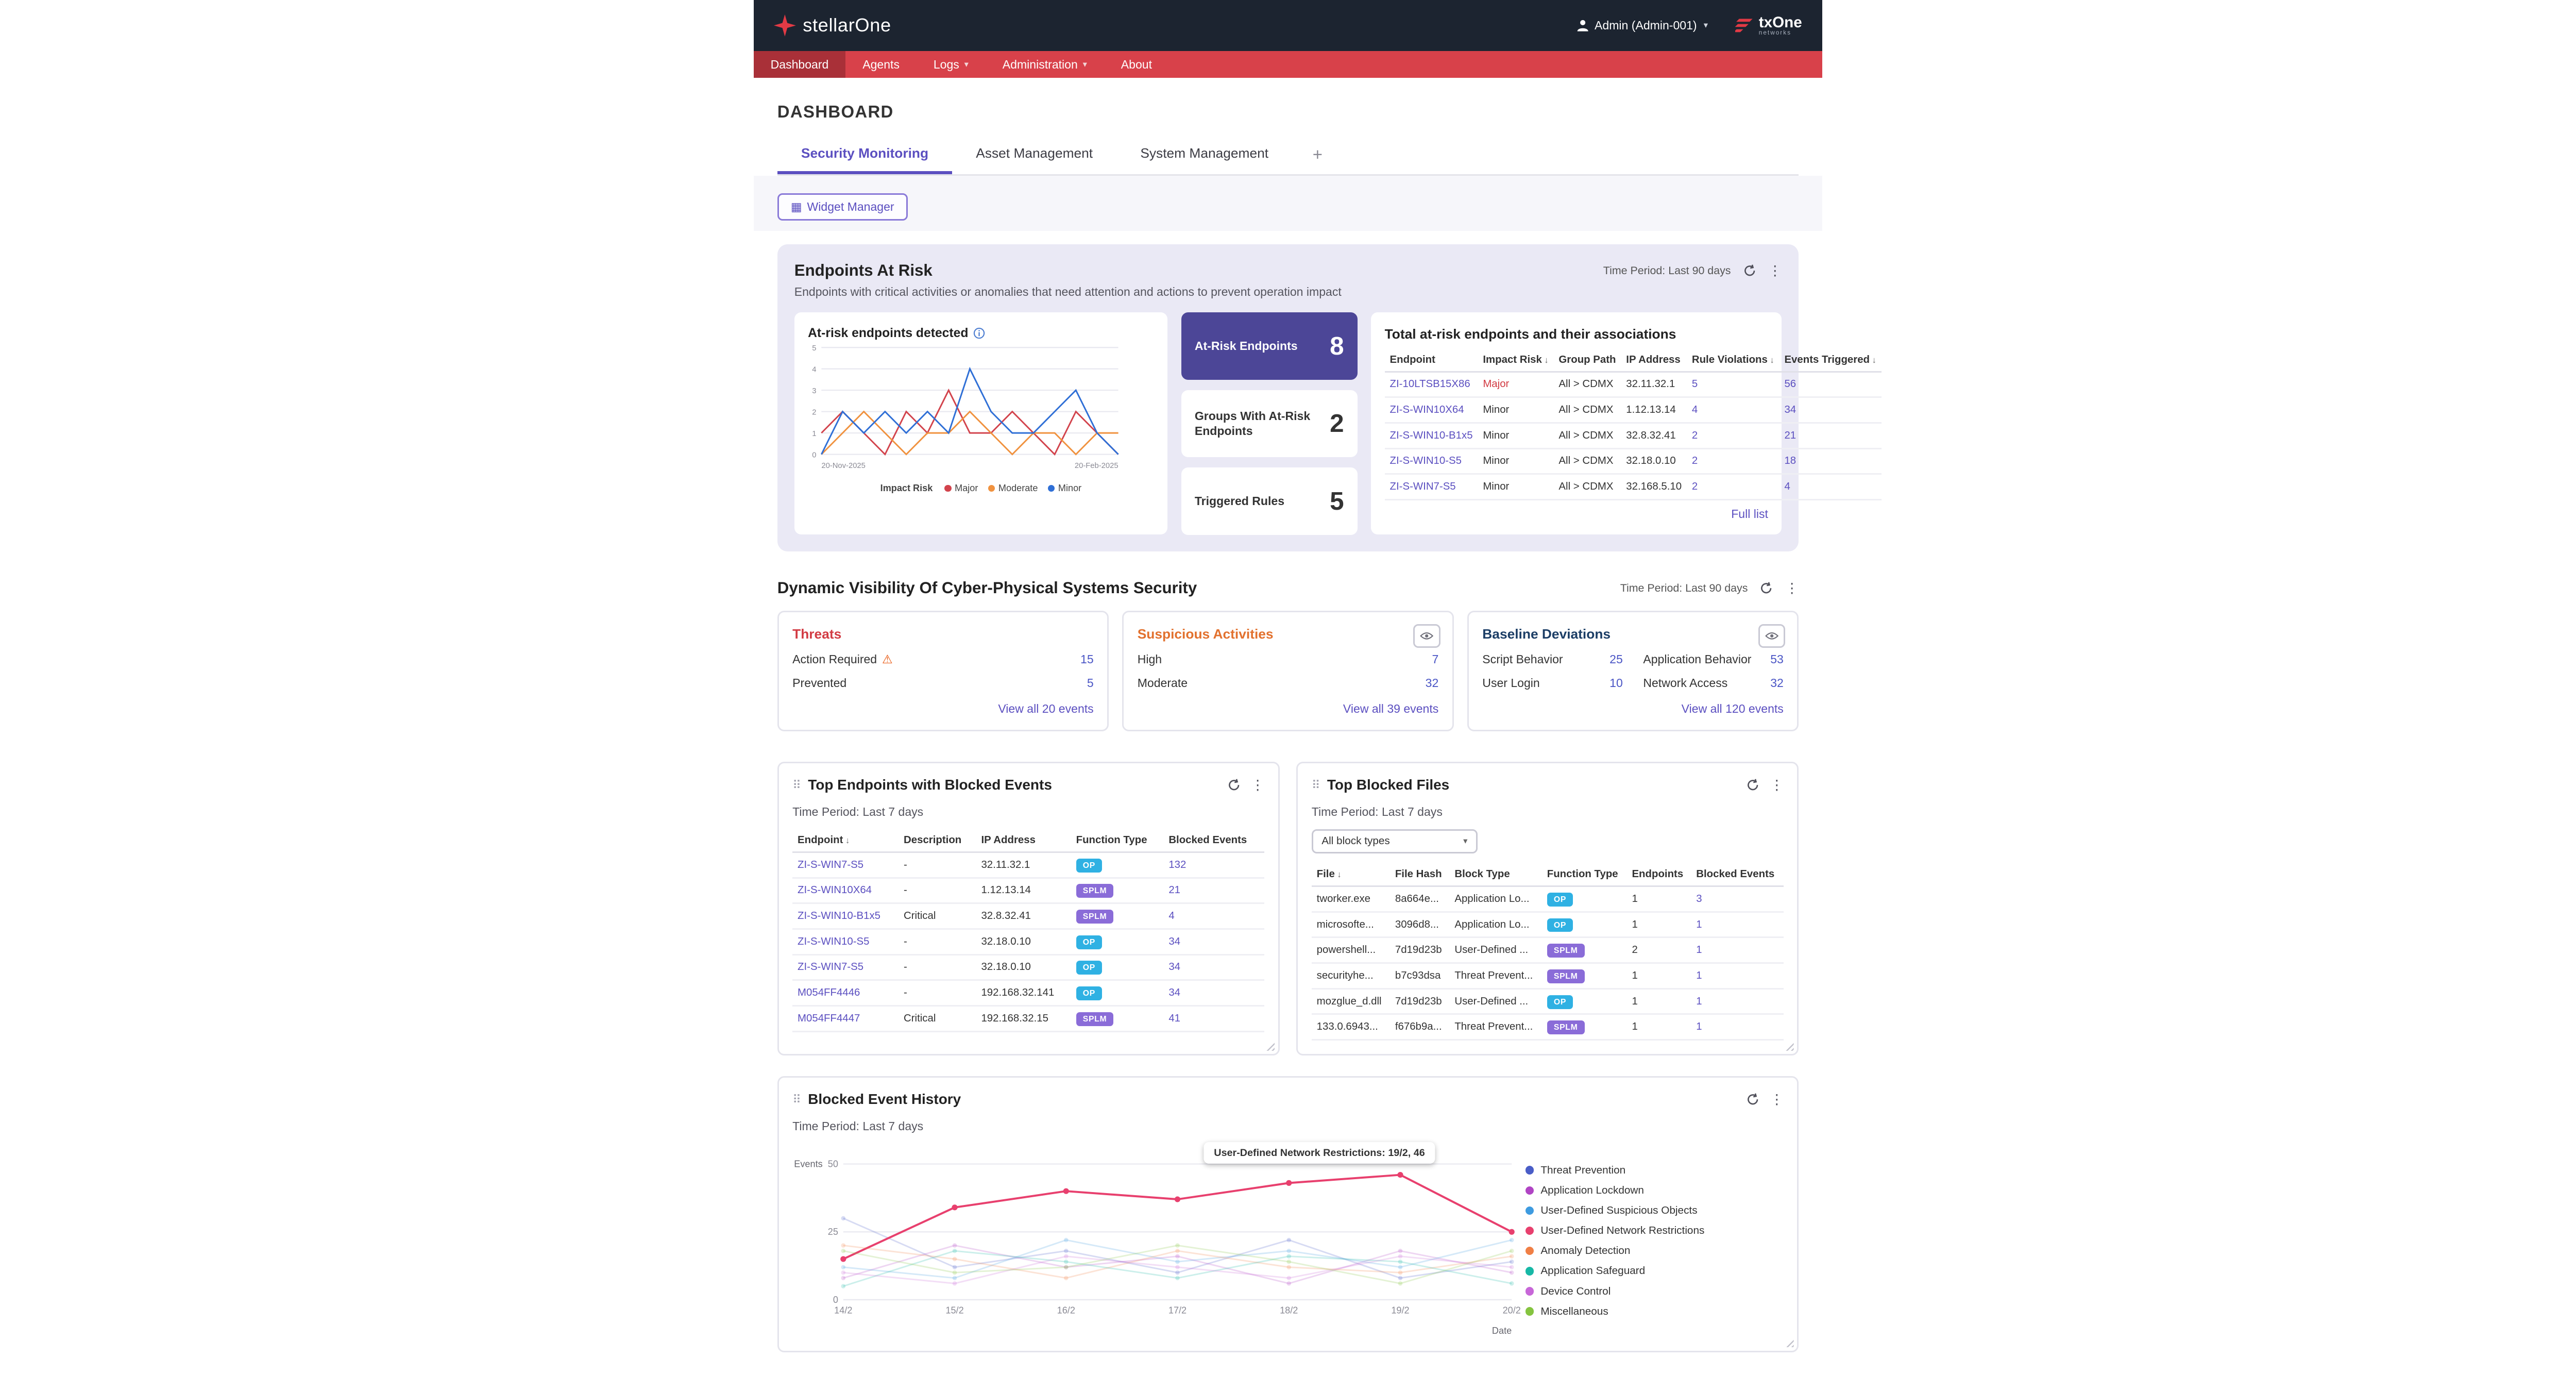 The width and height of the screenshot is (2576, 1391). What do you see at coordinates (979, 333) in the screenshot?
I see `info-icon` at bounding box center [979, 333].